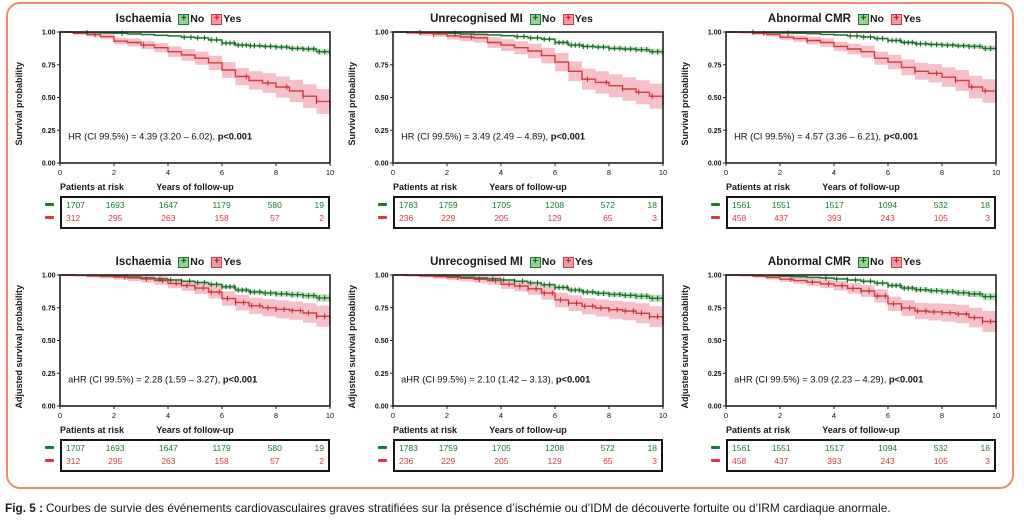 The image size is (1024, 524). Describe the element at coordinates (940, 461) in the screenshot. I see `risk-count: 105` at that location.